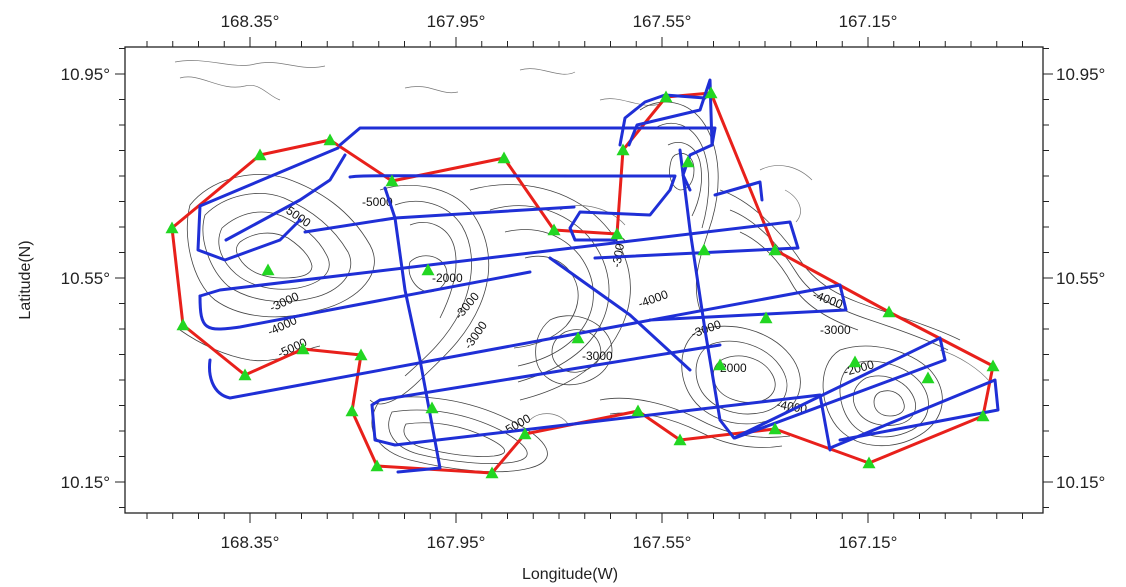 Image resolution: width=1126 pixels, height=587 pixels. Describe the element at coordinates (377, 202) in the screenshot. I see `contour-label: -5000` at that location.